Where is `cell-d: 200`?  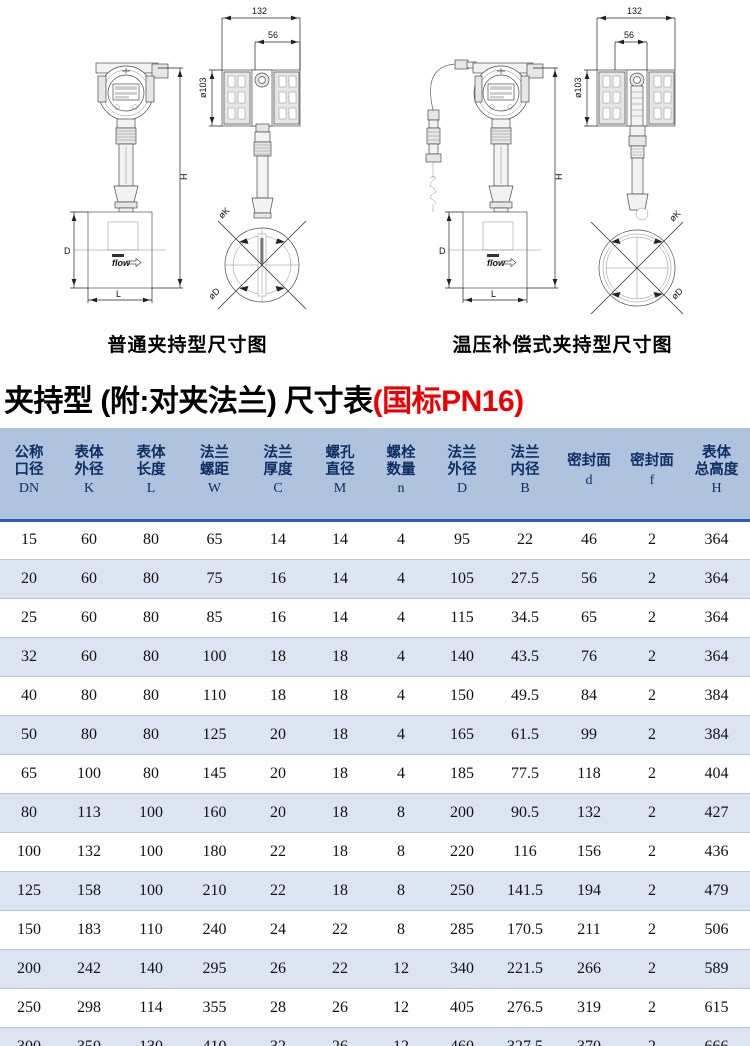 cell-d: 200 is located at coordinates (462, 812).